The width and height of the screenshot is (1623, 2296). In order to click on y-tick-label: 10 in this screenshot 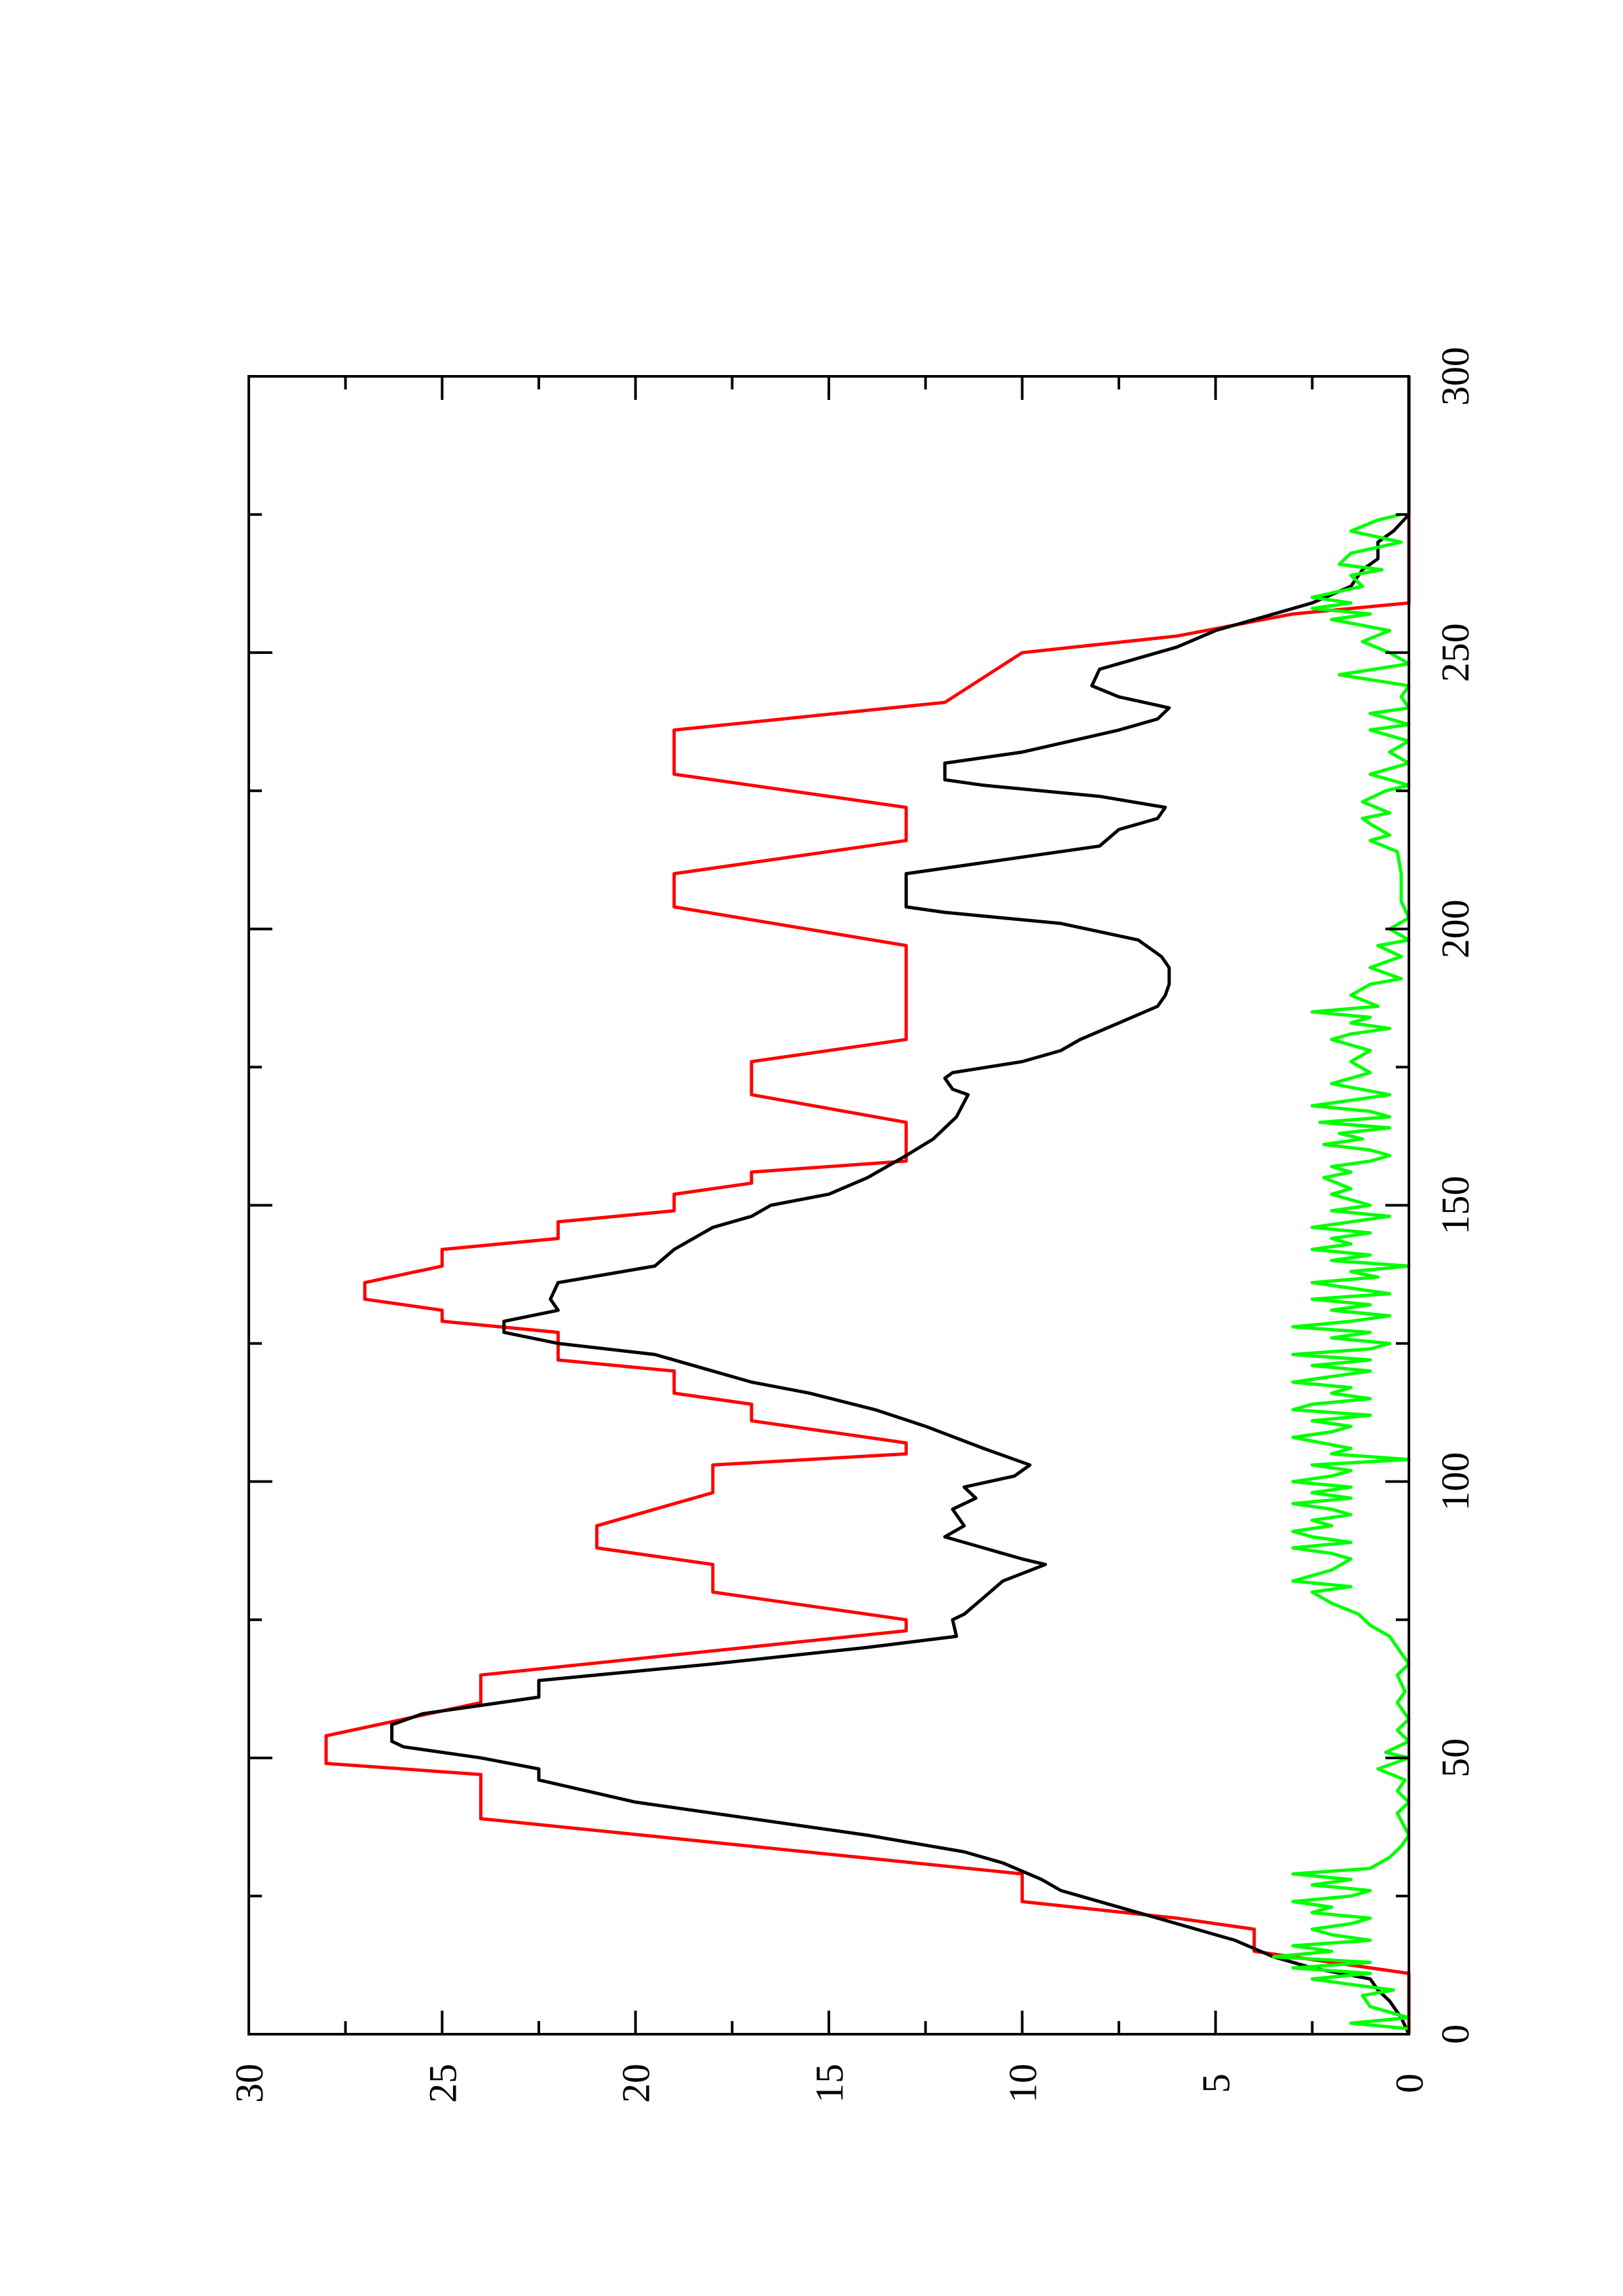, I will do `click(1022, 2083)`.